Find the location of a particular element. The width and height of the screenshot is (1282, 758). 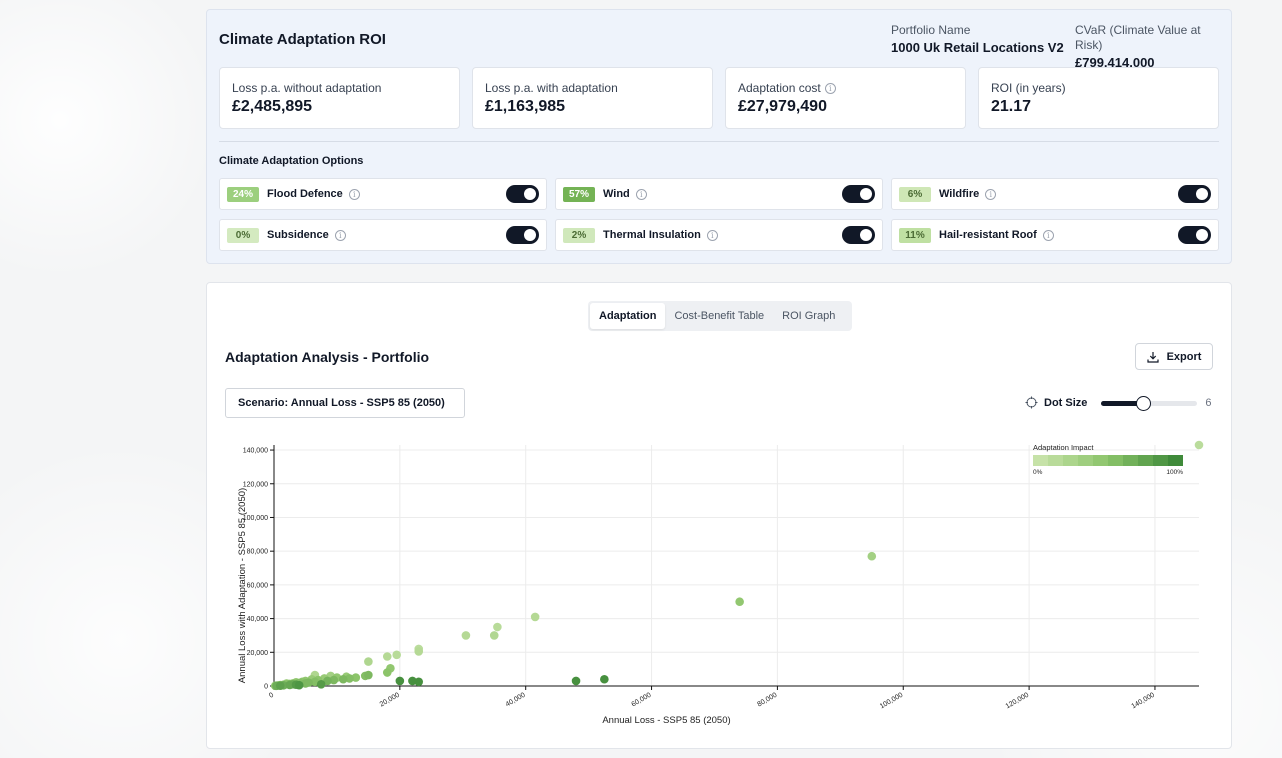

scenario-selector: Scenario: Annual Loss - SSP5 85 (2050) is located at coordinates (345, 403).